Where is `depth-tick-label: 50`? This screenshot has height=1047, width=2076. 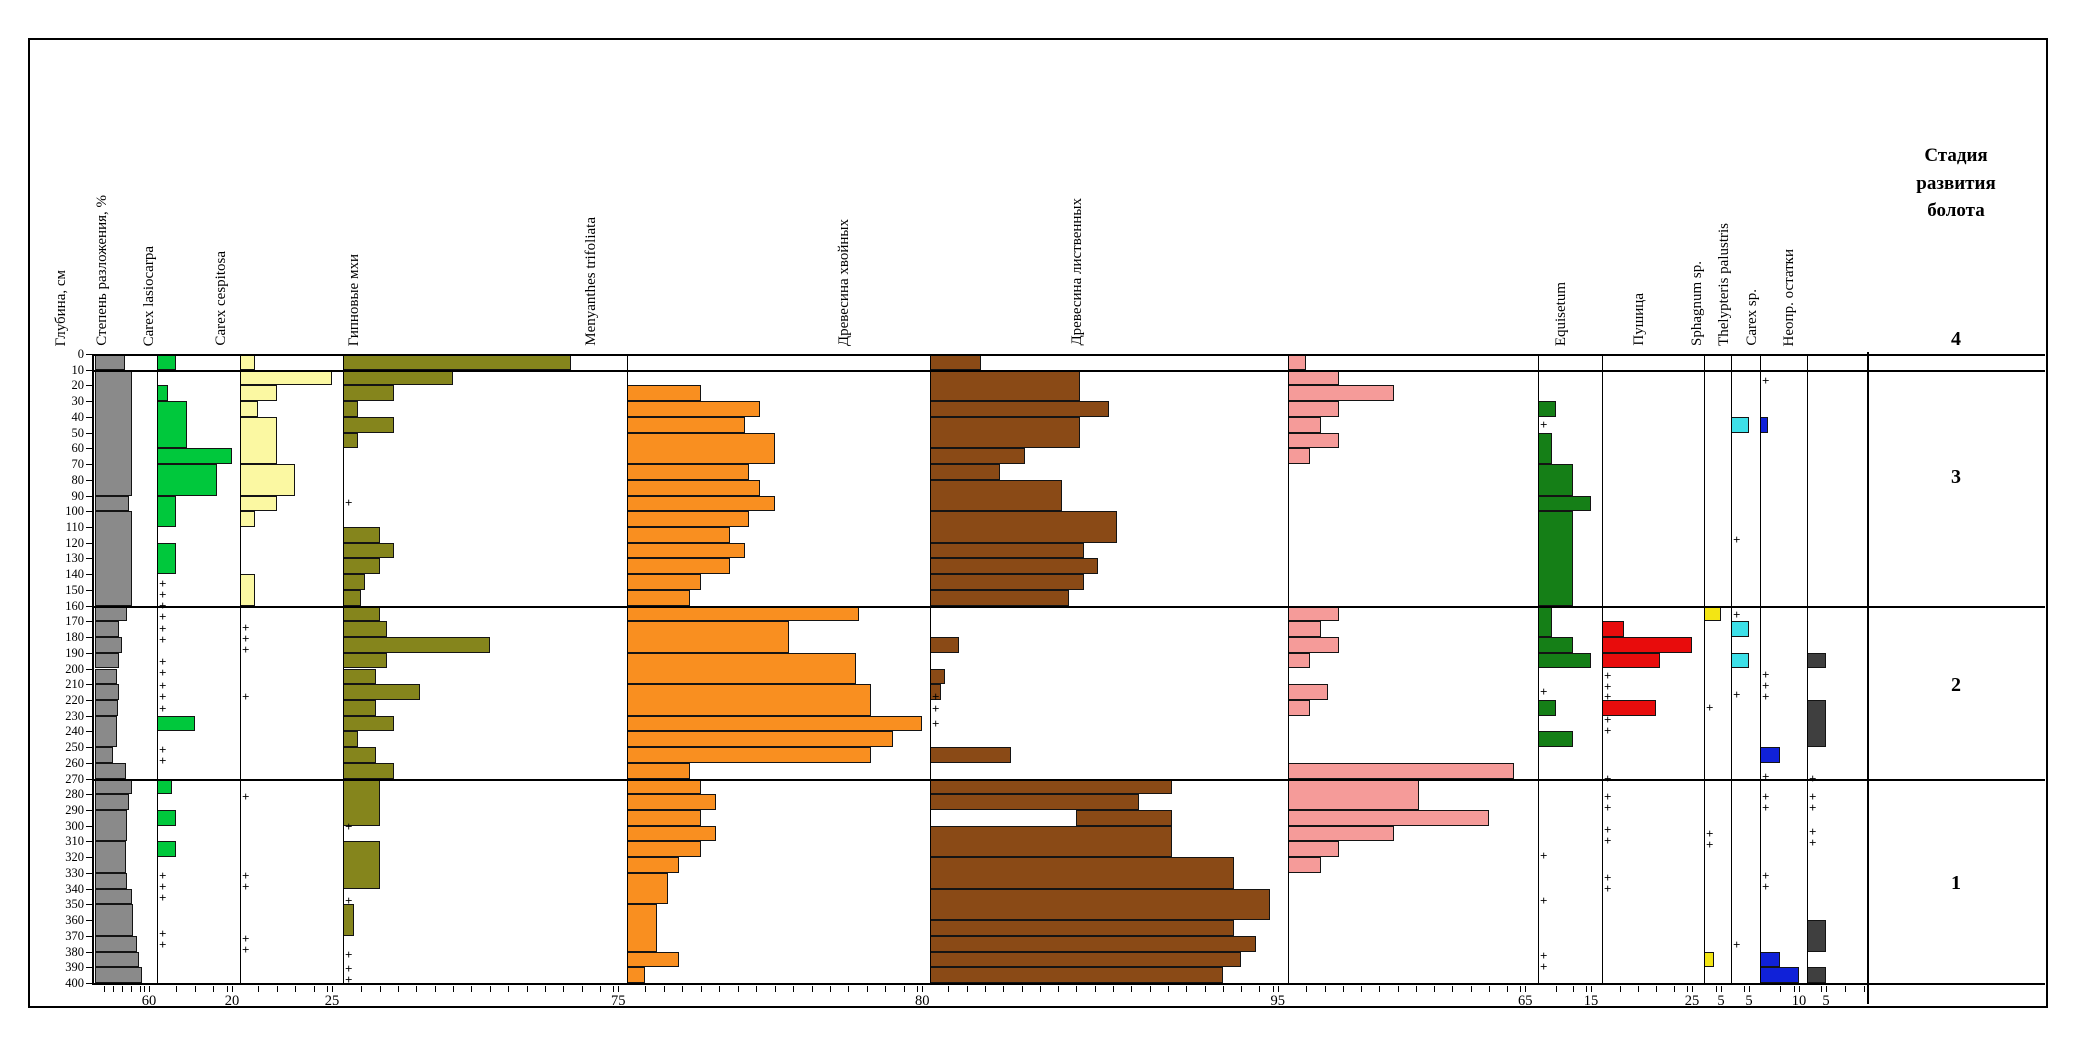 depth-tick-label: 50 is located at coordinates (78, 432).